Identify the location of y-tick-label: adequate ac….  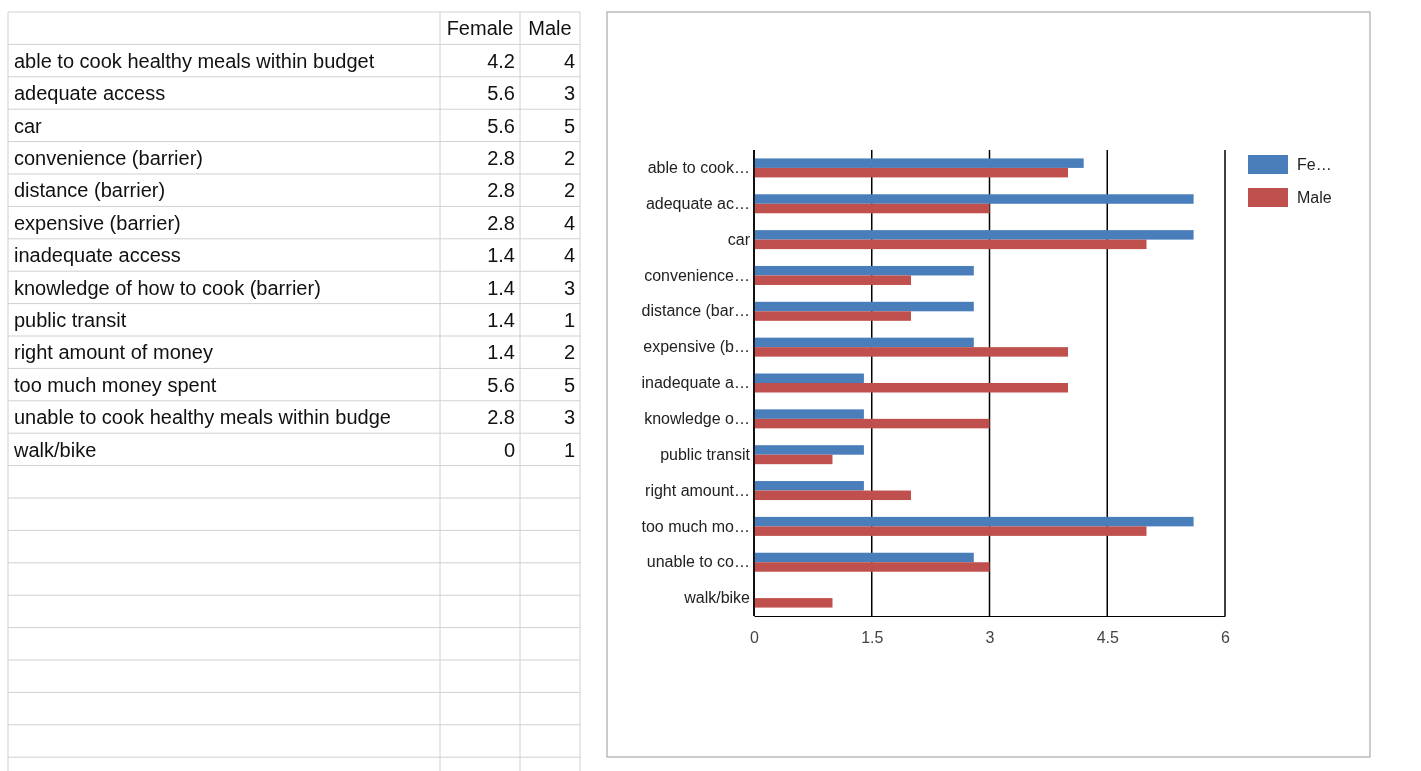
(697, 203).